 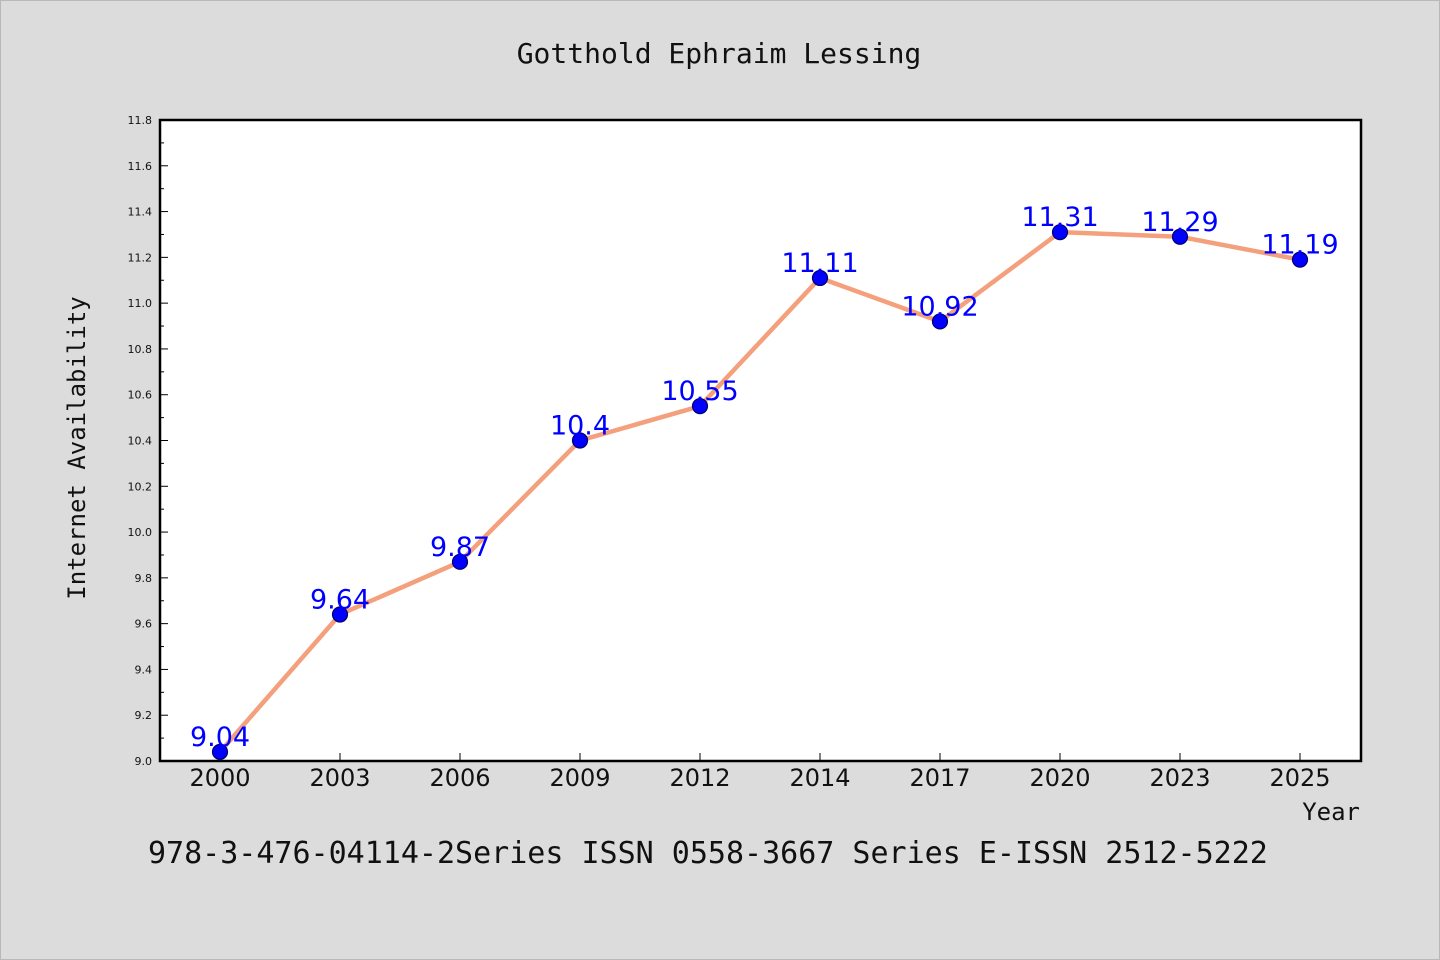 I want to click on y-tick-label: 11.8, so click(x=140, y=120).